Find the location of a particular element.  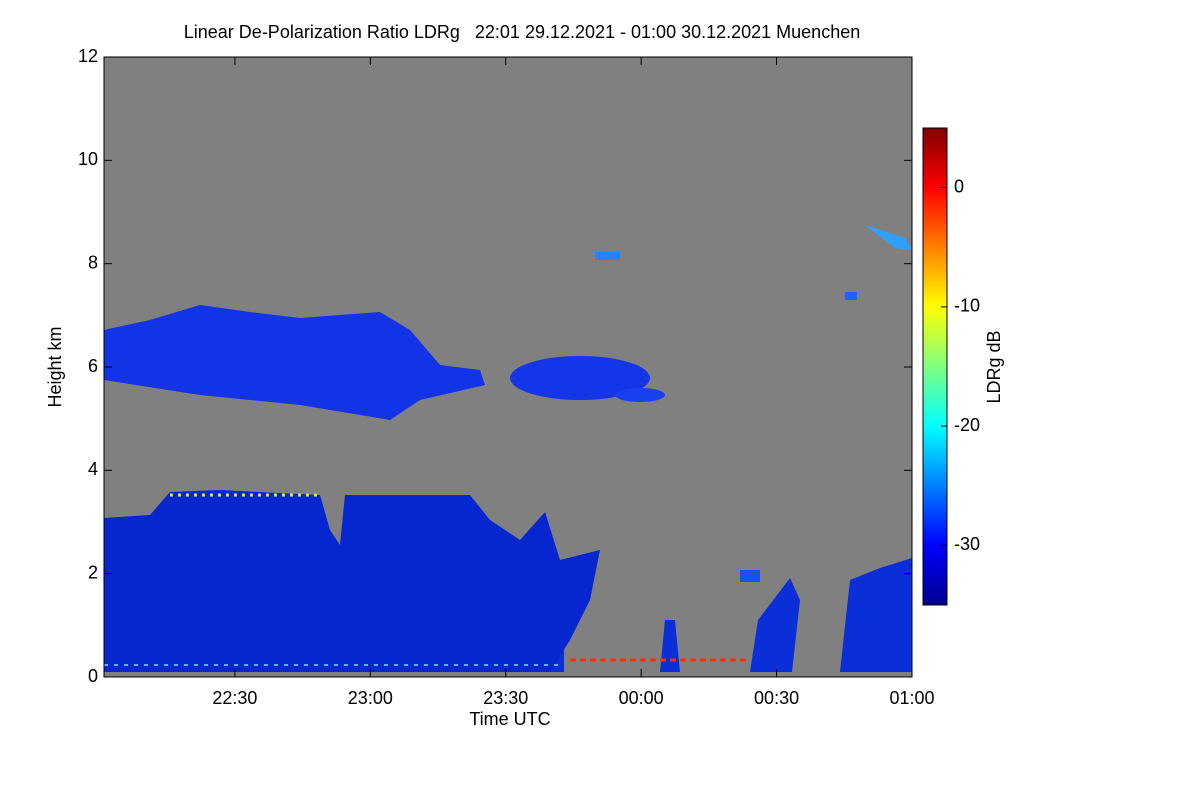

x-tick-label: 23:00 is located at coordinates (370, 698).